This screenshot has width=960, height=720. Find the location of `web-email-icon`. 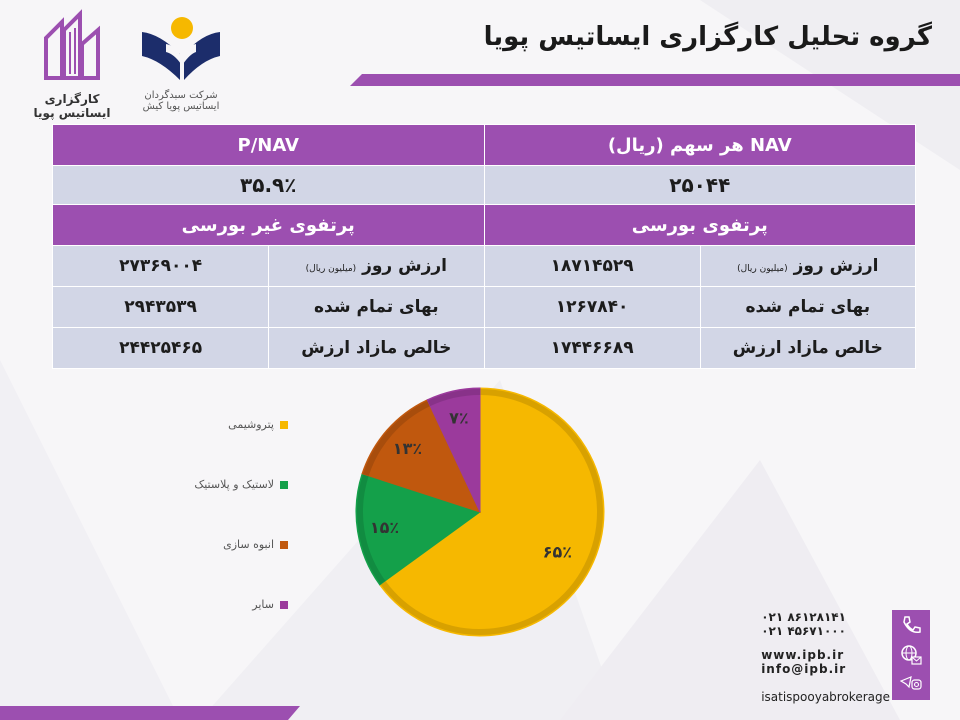

web-email-icon is located at coordinates (911, 655).